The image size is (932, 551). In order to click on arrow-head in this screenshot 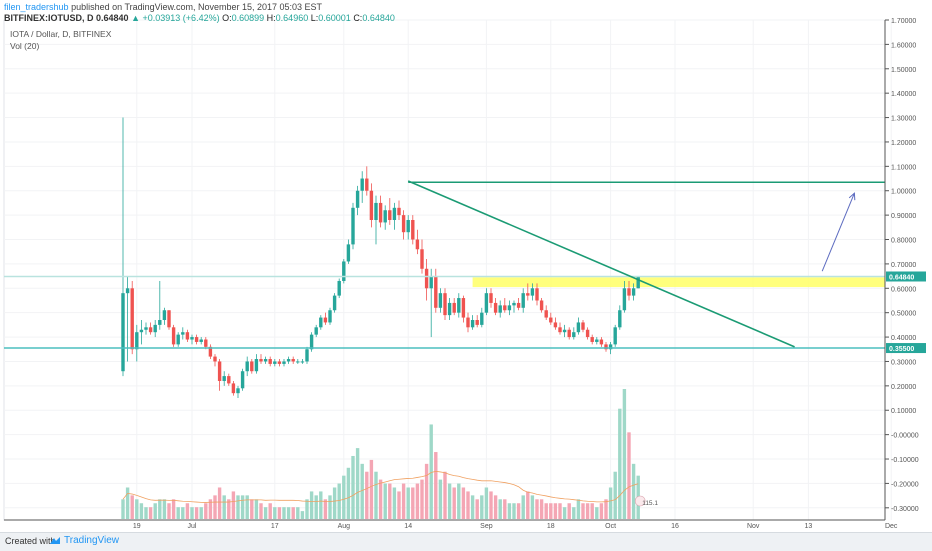, I will do `click(852, 196)`.